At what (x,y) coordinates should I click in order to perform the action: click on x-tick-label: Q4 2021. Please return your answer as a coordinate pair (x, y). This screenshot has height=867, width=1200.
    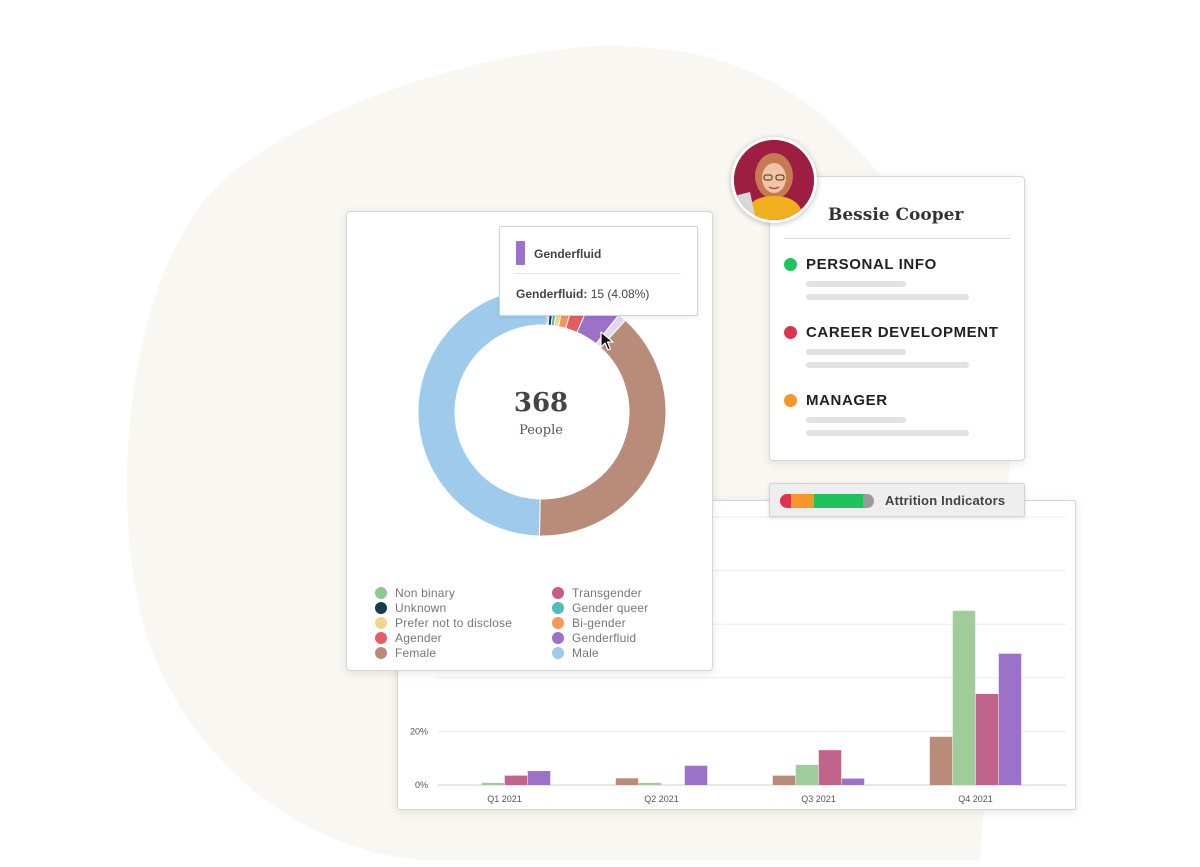
    Looking at the image, I should click on (975, 799).